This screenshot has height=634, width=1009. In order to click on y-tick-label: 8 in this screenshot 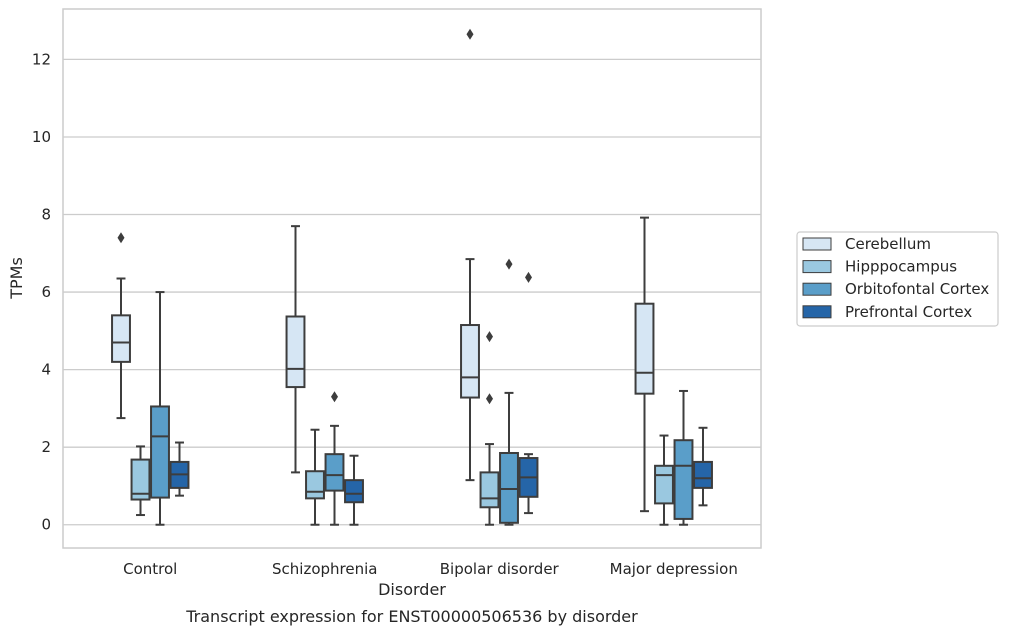, I will do `click(46, 215)`.